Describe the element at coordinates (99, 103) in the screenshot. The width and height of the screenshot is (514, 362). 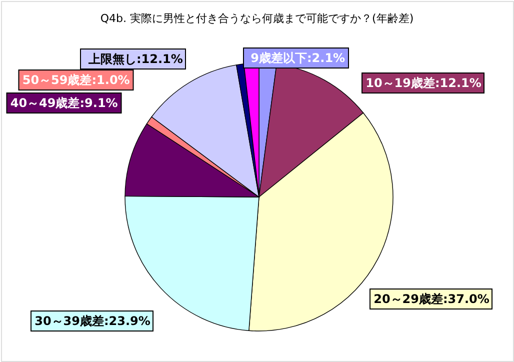
I see `data-label: :9.1%` at that location.